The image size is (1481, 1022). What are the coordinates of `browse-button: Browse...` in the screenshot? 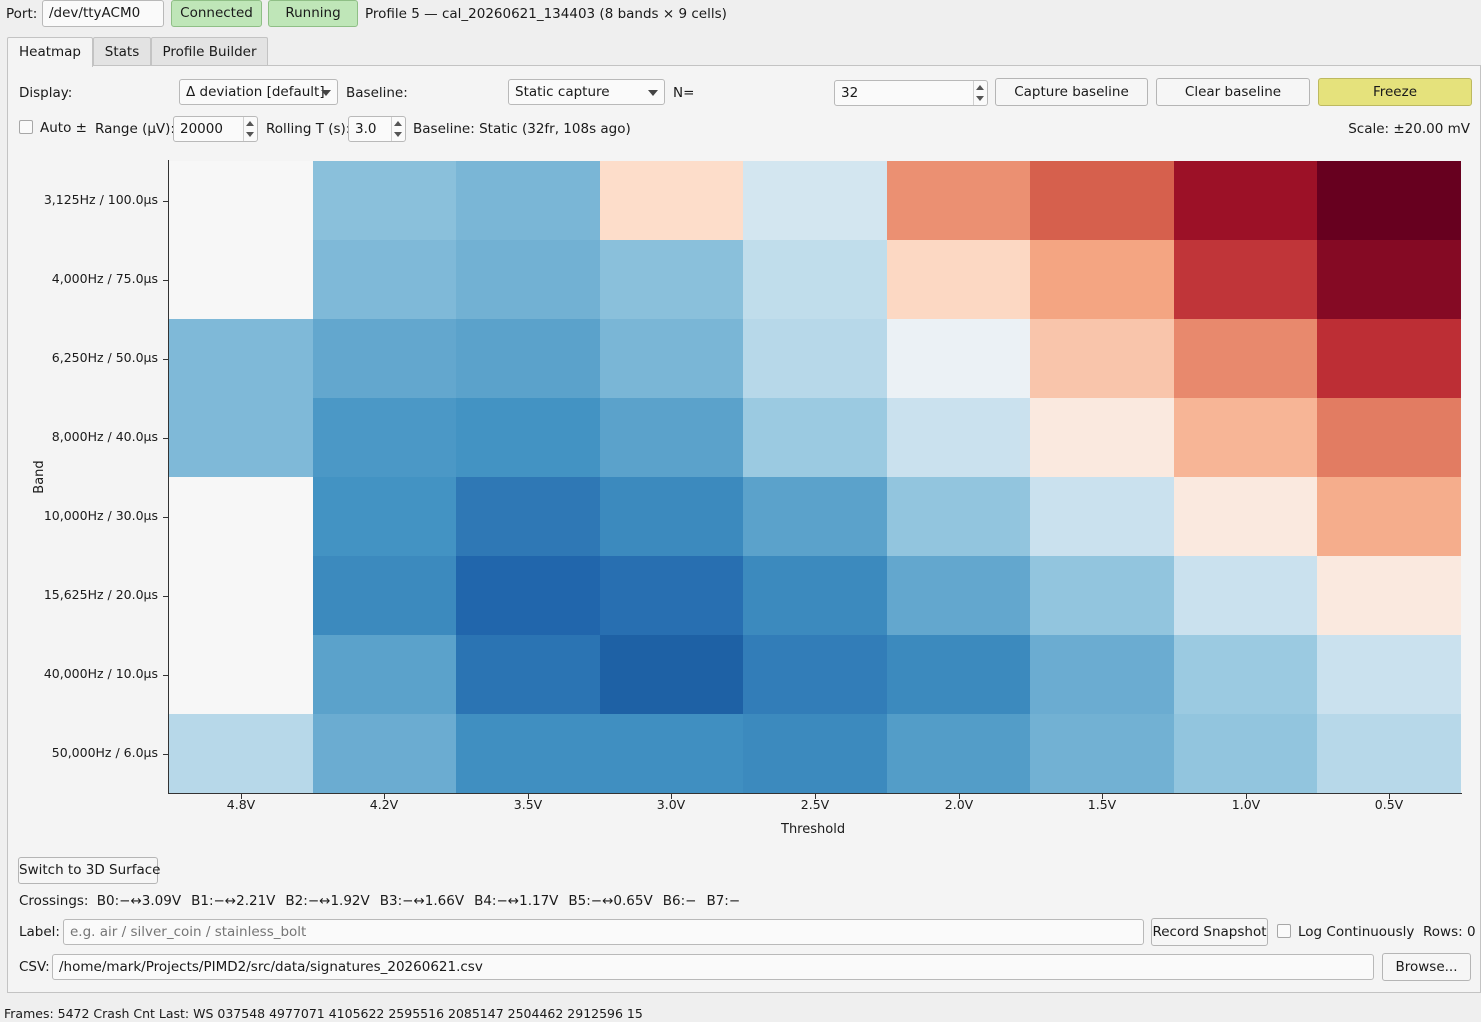 It's located at (1426, 967).